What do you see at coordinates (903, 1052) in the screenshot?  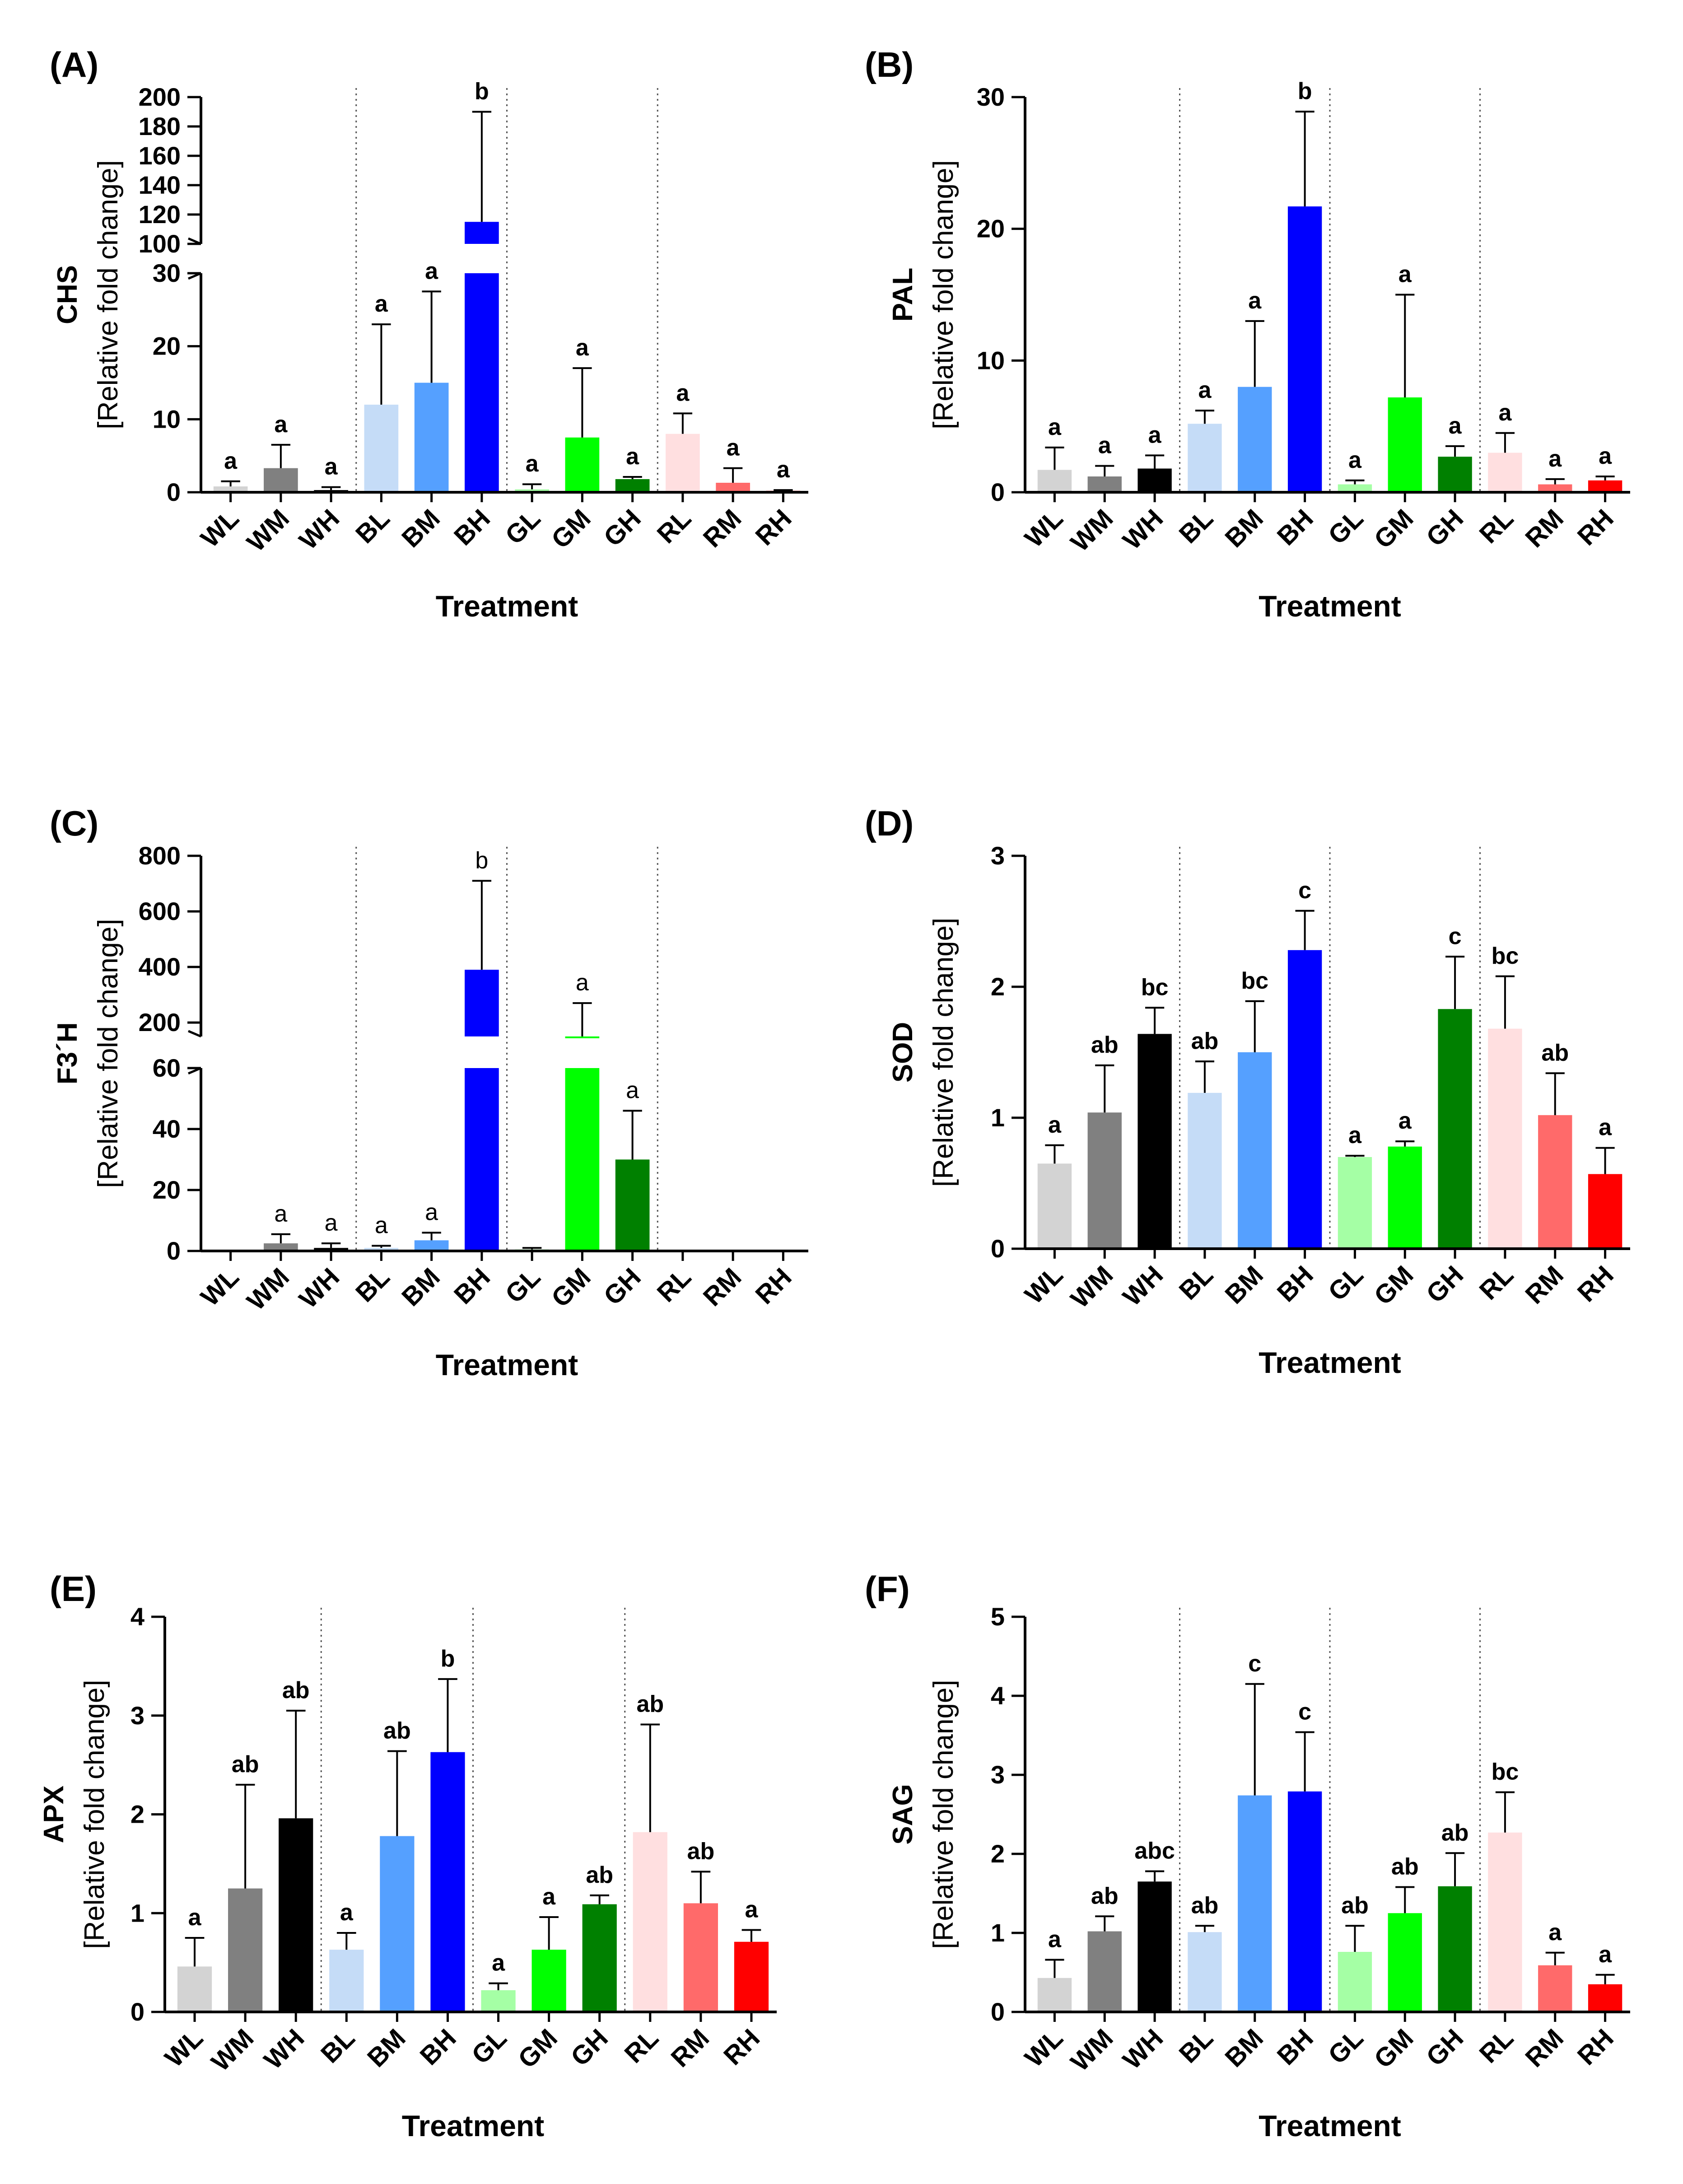 I see `panel-d-gene-name: SOD` at bounding box center [903, 1052].